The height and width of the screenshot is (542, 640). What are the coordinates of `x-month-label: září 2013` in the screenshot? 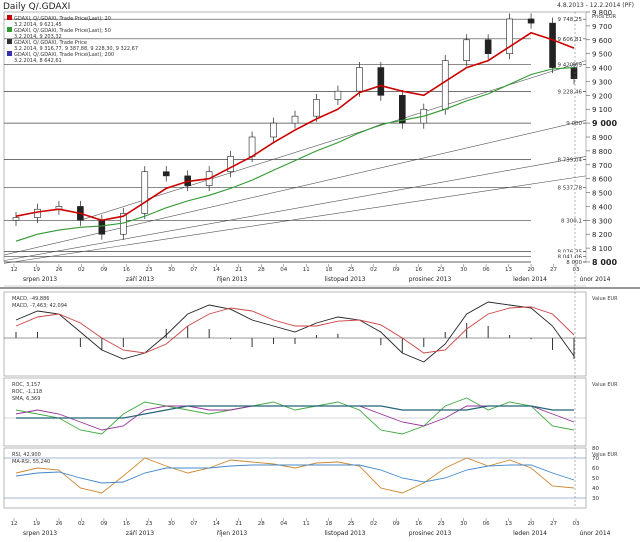 It's located at (140, 279).